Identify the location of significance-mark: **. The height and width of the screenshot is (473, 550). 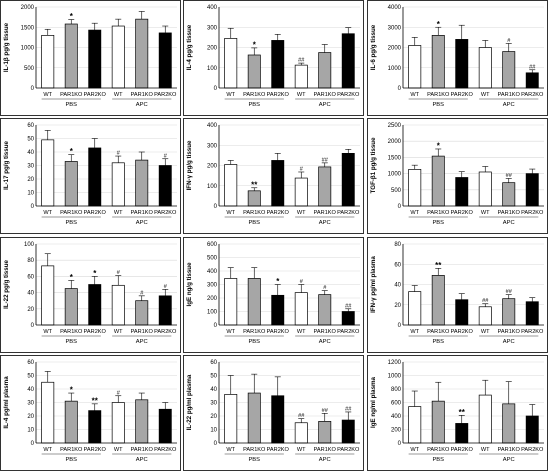
(254, 184).